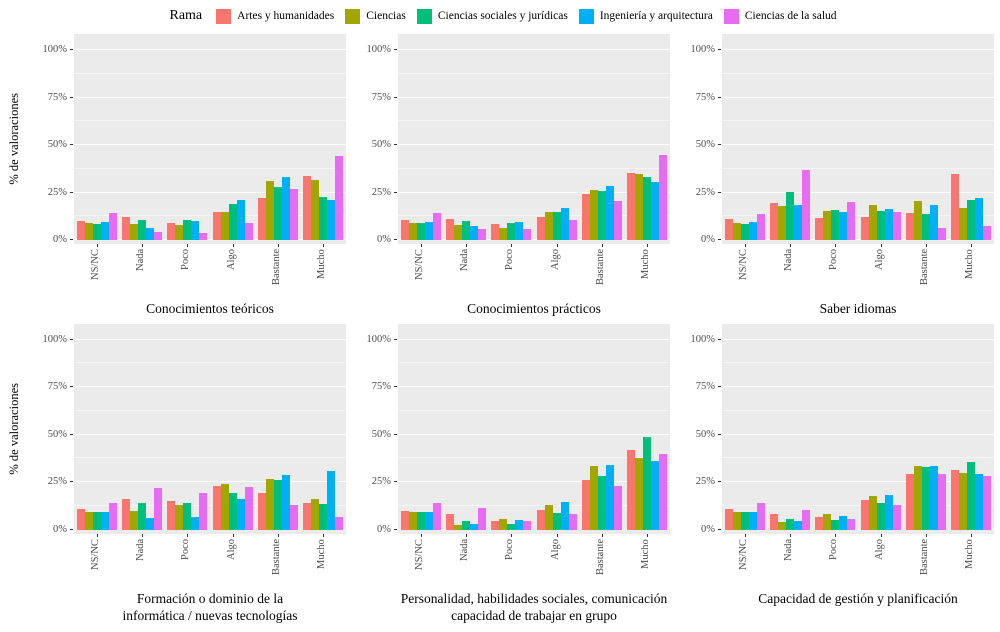 The image size is (1000, 632). I want to click on facet-title: Conocimientos prácticos, so click(534, 309).